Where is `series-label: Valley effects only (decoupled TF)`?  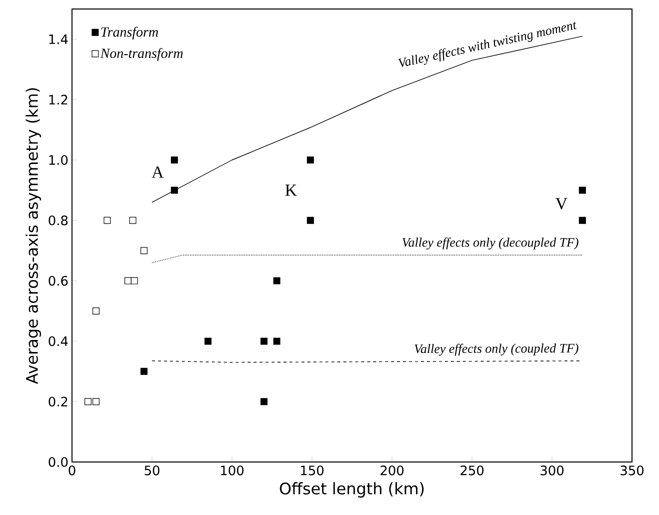
series-label: Valley effects only (decoupled TF) is located at coordinates (490, 244).